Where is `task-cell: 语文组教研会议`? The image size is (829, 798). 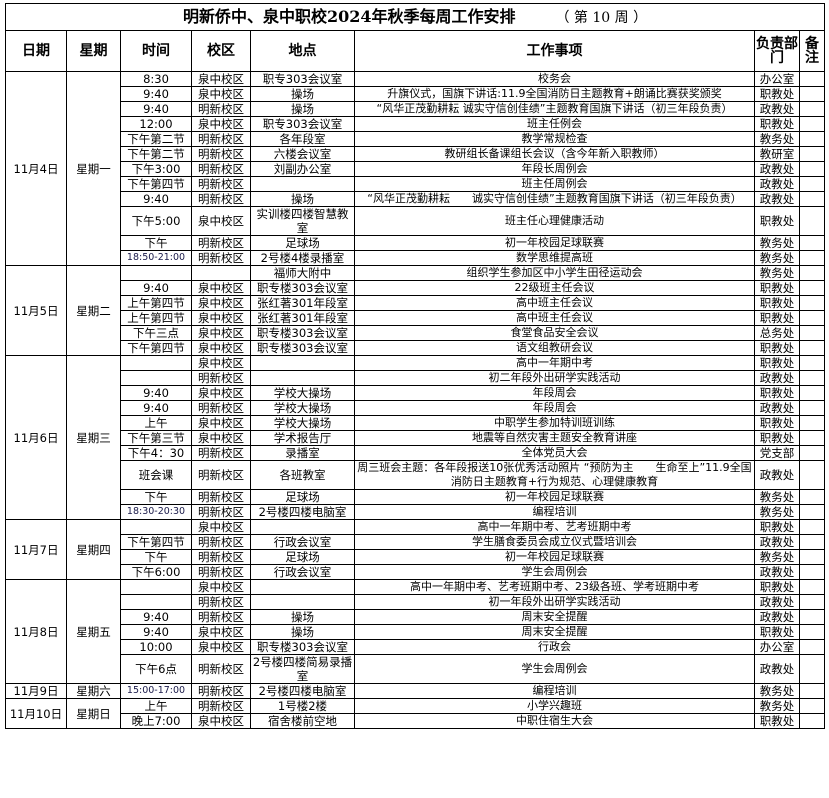
task-cell: 语文组教研会议 is located at coordinates (554, 348).